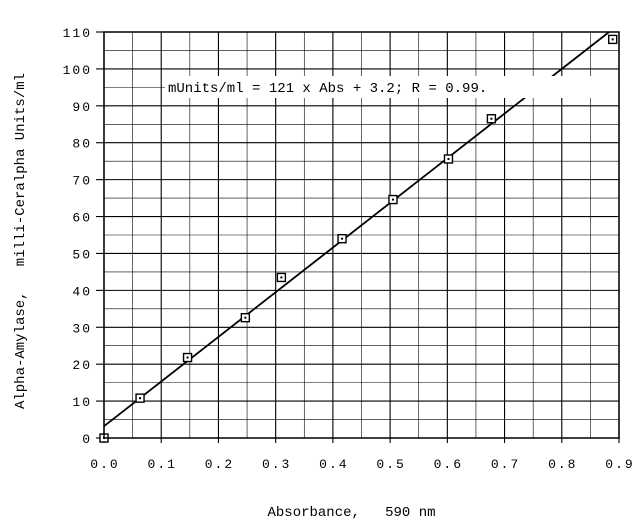 Image resolution: width=635 pixels, height=526 pixels. I want to click on y-tick-label: 10, so click(82, 402).